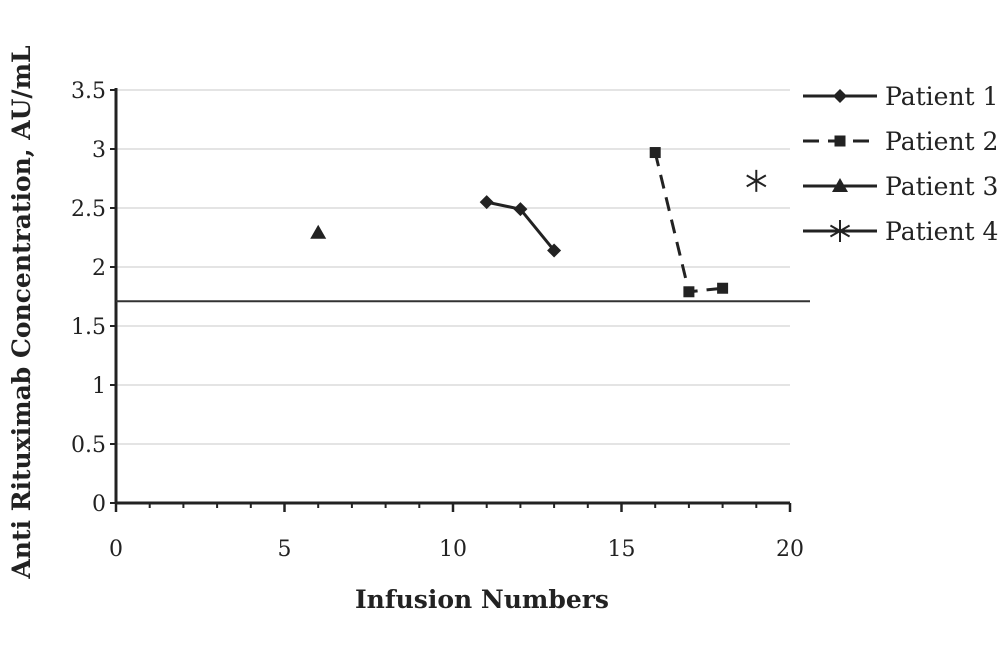  What do you see at coordinates (99, 504) in the screenshot?
I see `y-tick-label: 0` at bounding box center [99, 504].